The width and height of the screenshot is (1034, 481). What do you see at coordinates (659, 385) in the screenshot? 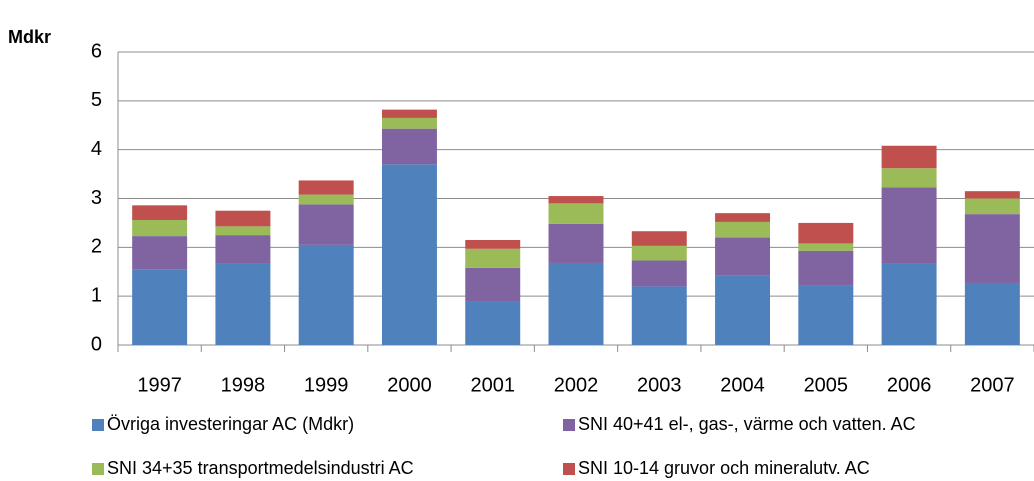
I see `x-tick-label: 2003` at bounding box center [659, 385].